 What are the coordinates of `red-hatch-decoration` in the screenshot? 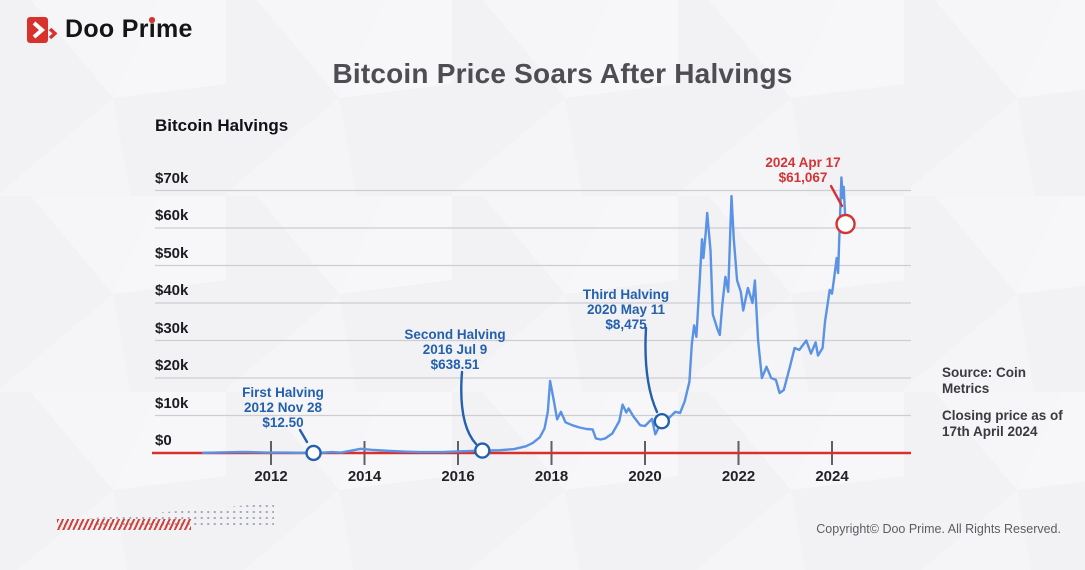 It's located at (124, 524).